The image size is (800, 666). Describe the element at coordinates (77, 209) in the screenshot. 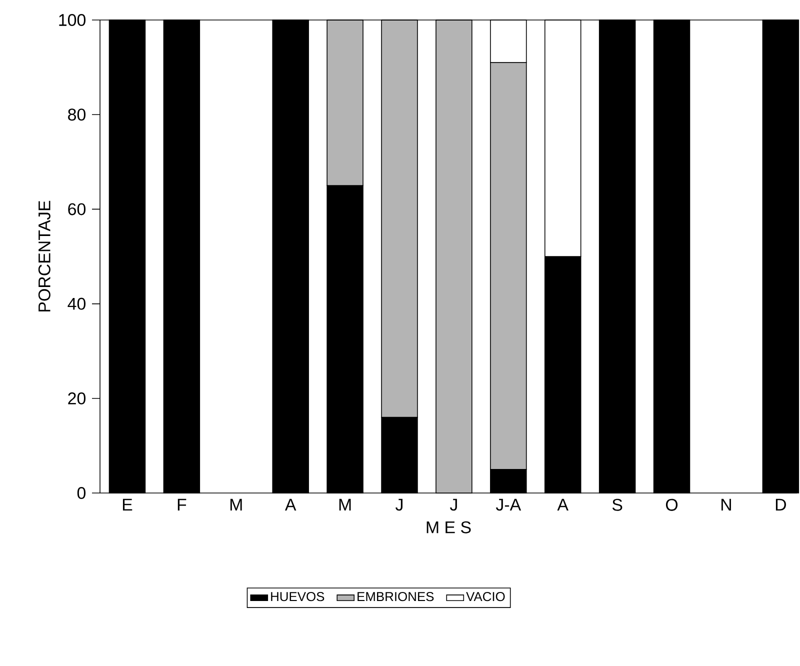

I see `y-tick-label: 60` at that location.